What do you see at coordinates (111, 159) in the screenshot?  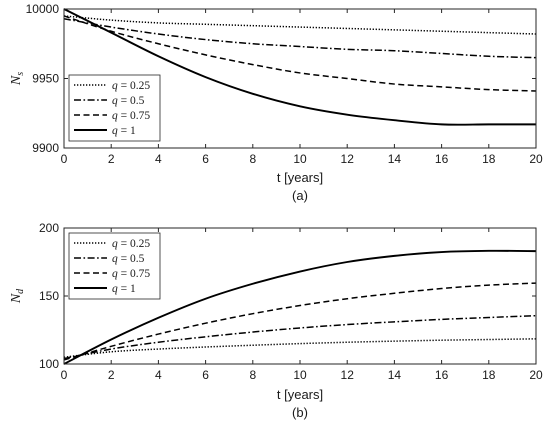 I see `panel-a-x-tick-label: 2` at bounding box center [111, 159].